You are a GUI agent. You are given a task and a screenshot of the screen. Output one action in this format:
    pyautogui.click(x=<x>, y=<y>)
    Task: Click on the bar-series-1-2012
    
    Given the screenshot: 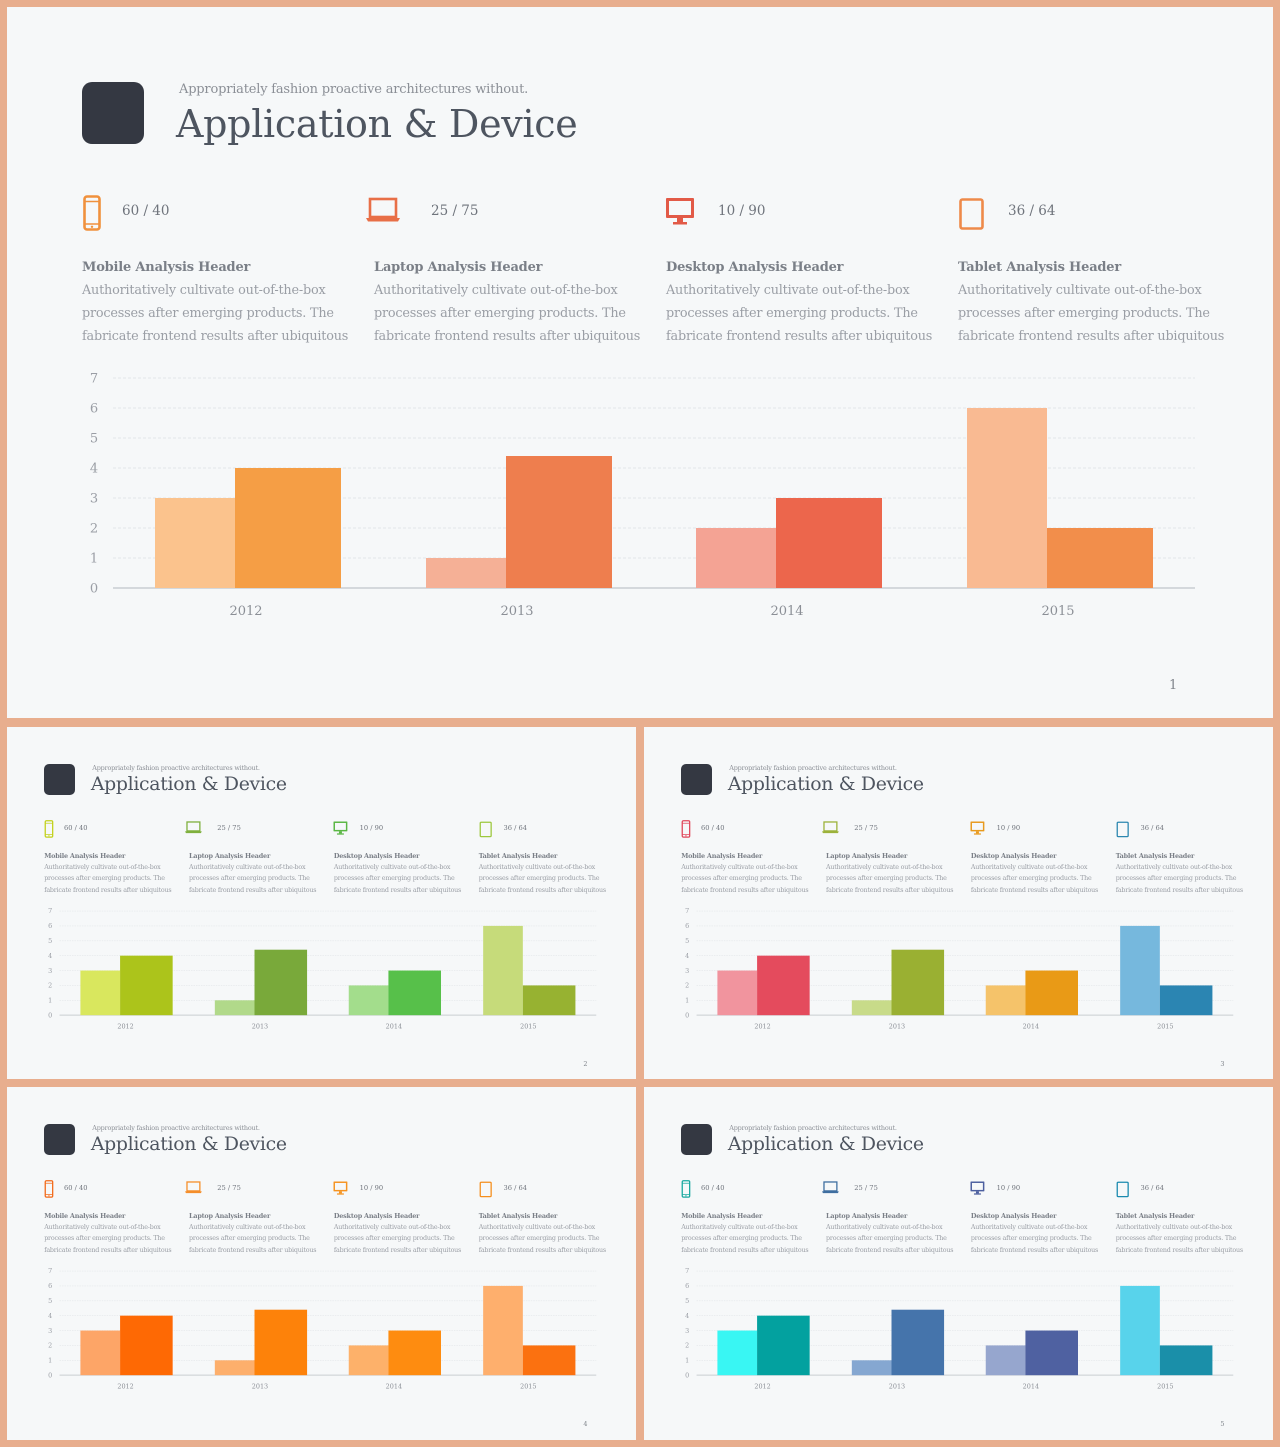 What is the action you would take?
    pyautogui.click(x=737, y=993)
    